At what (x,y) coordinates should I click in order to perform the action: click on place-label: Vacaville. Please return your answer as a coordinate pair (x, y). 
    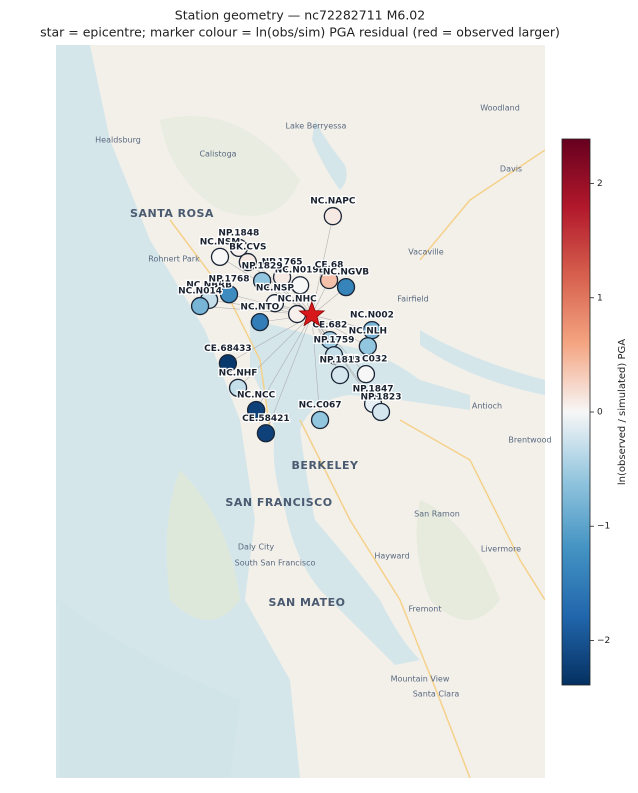
    Looking at the image, I should click on (425, 252).